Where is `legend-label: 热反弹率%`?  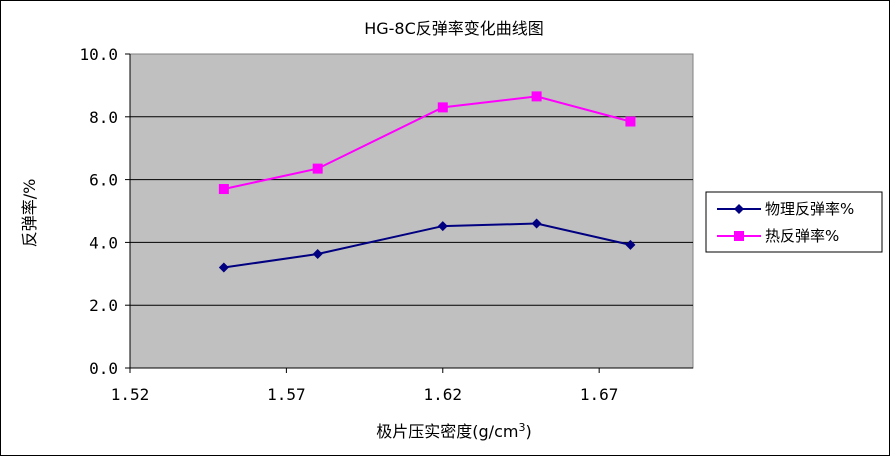
legend-label: 热反弹率% is located at coordinates (802, 236).